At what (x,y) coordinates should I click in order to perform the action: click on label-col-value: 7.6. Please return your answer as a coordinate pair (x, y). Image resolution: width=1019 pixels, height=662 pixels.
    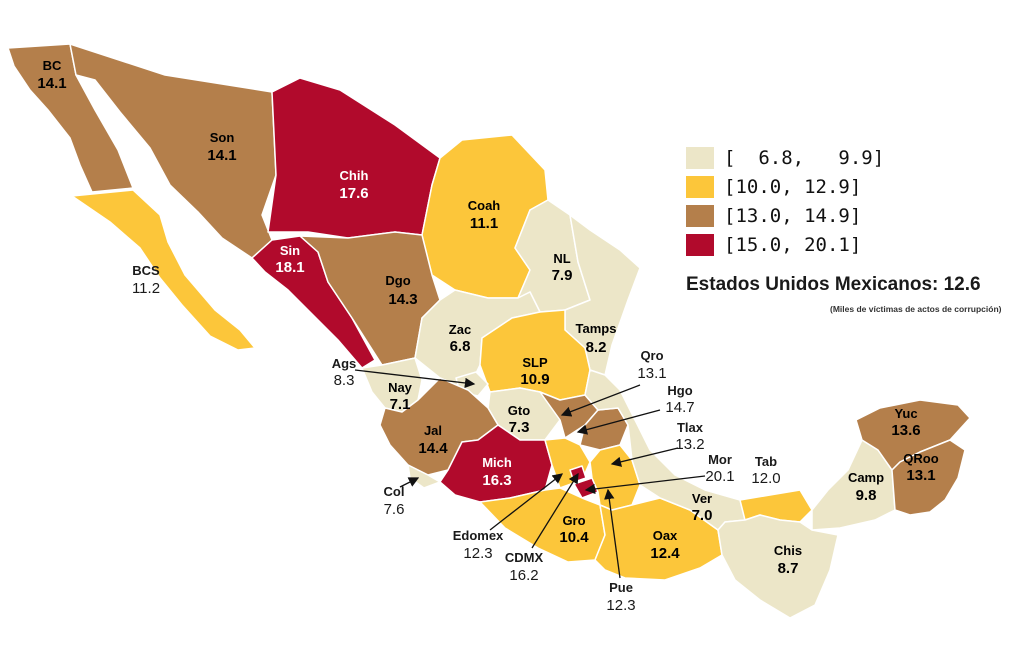
    Looking at the image, I should click on (394, 509).